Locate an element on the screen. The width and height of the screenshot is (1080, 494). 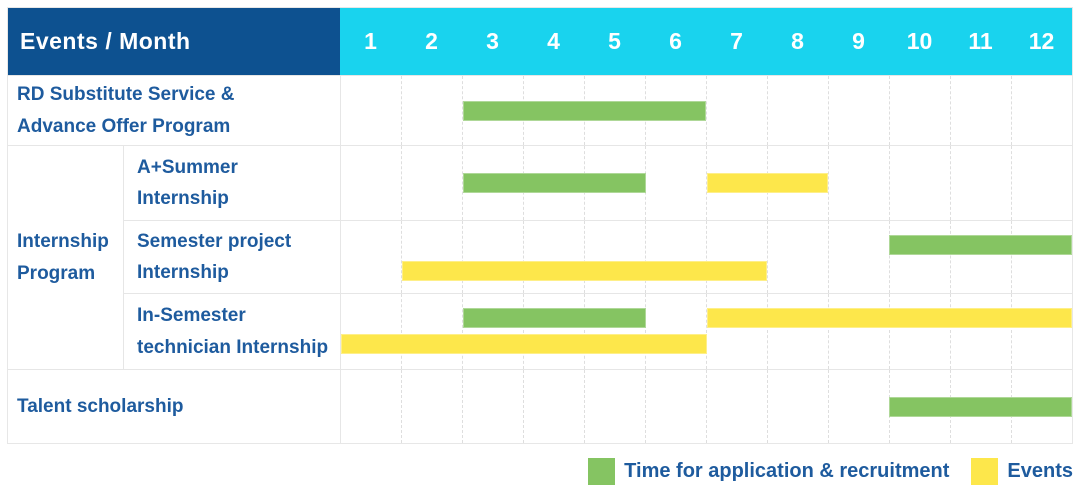
row-chart-semester-project-internship is located at coordinates (706, 256).